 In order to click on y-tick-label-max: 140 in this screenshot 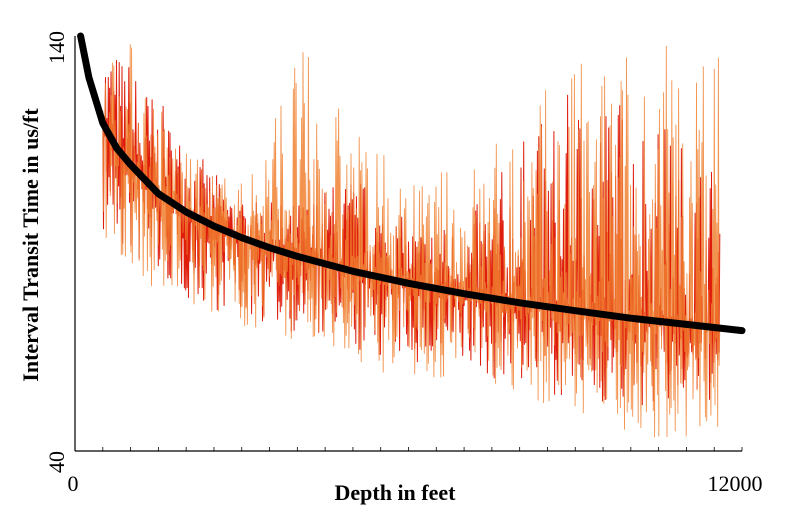, I will do `click(56, 47)`.